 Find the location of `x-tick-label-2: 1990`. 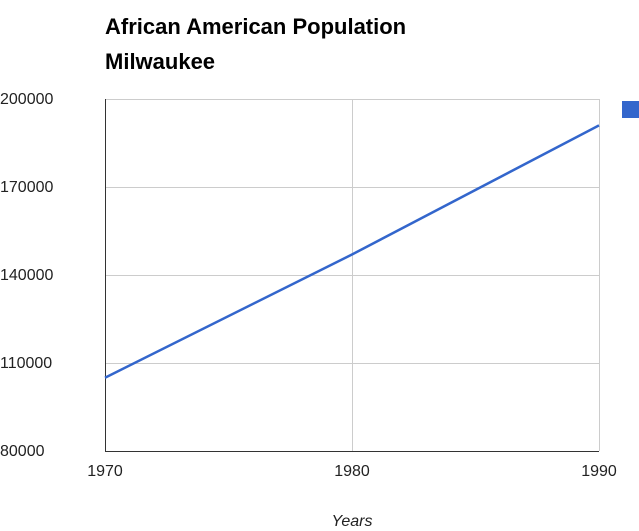

x-tick-label-2: 1990 is located at coordinates (599, 471).